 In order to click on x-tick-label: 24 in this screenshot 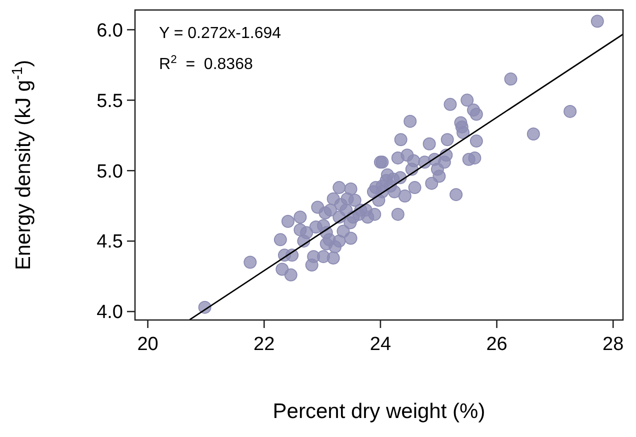, I will do `click(381, 344)`.